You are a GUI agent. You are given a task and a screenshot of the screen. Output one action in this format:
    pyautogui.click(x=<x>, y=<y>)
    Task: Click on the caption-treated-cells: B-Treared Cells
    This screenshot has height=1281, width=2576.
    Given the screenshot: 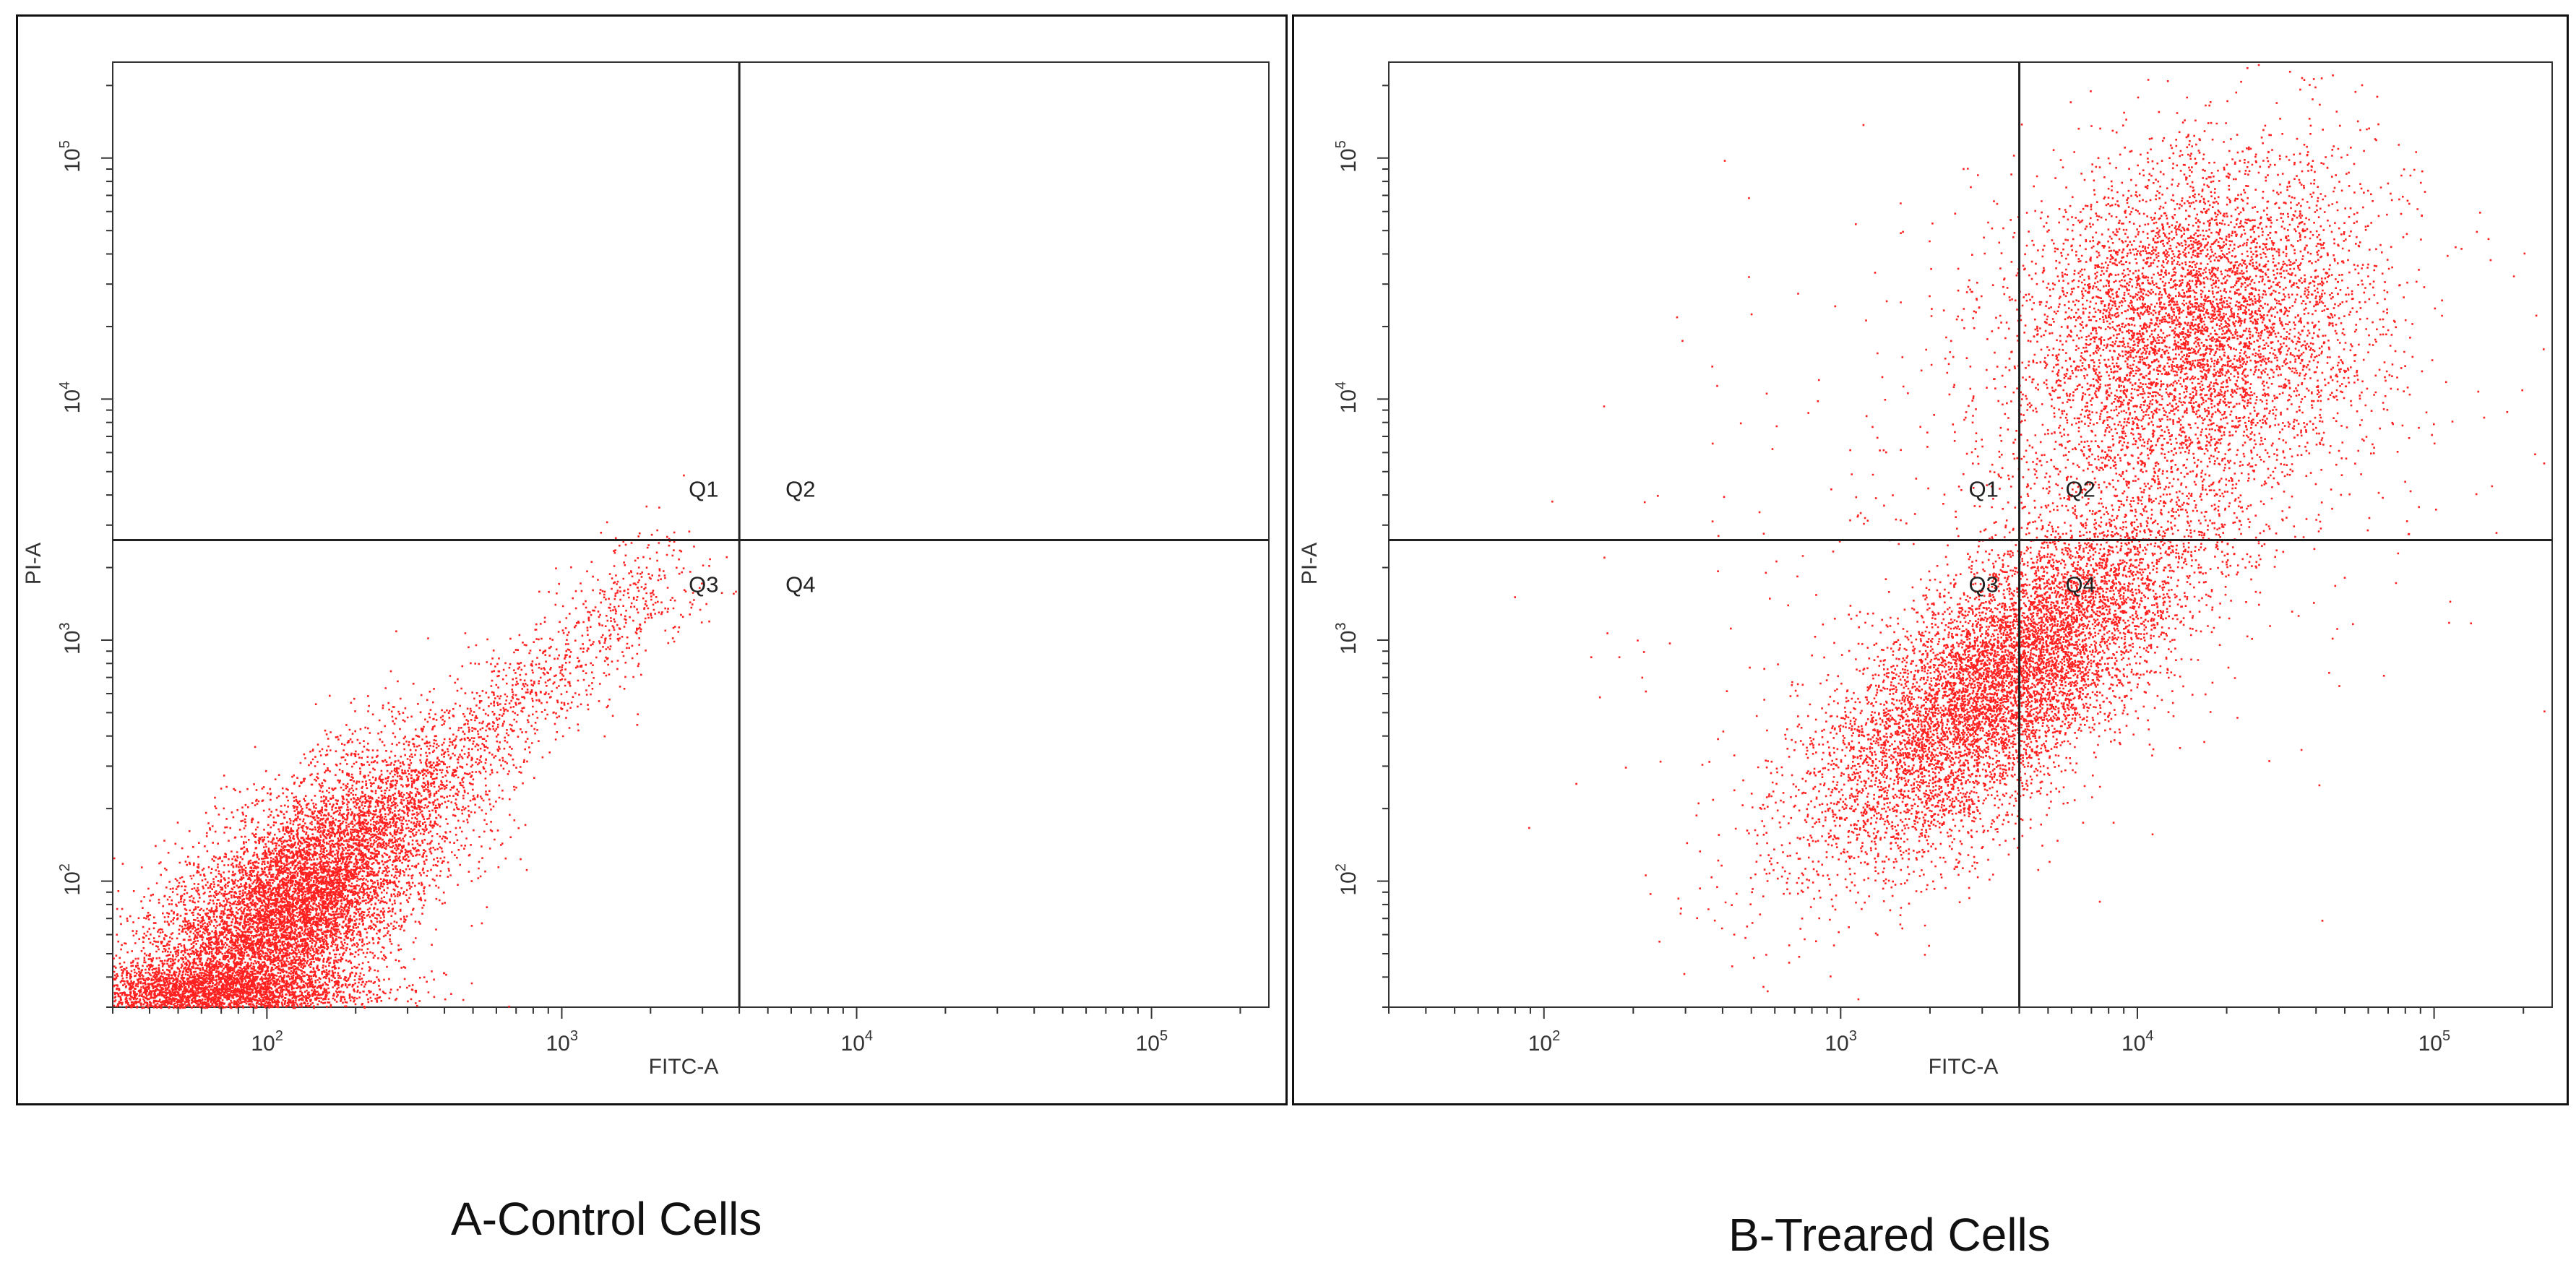 What is the action you would take?
    pyautogui.click(x=1889, y=1235)
    